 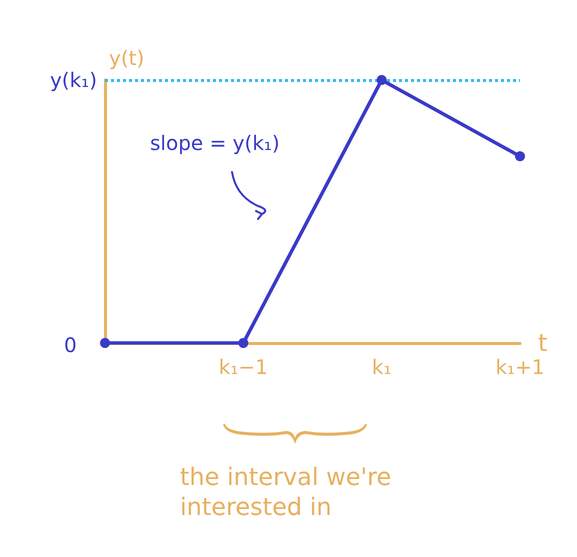 I want to click on annotation: slope = y(k₁), so click(x=215, y=143).